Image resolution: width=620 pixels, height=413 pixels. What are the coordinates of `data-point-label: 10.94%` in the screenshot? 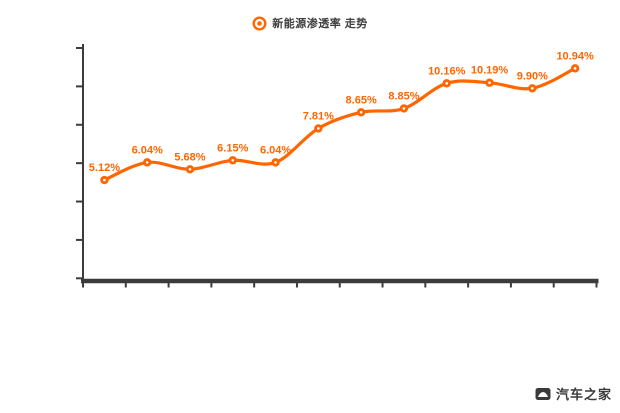 It's located at (575, 56).